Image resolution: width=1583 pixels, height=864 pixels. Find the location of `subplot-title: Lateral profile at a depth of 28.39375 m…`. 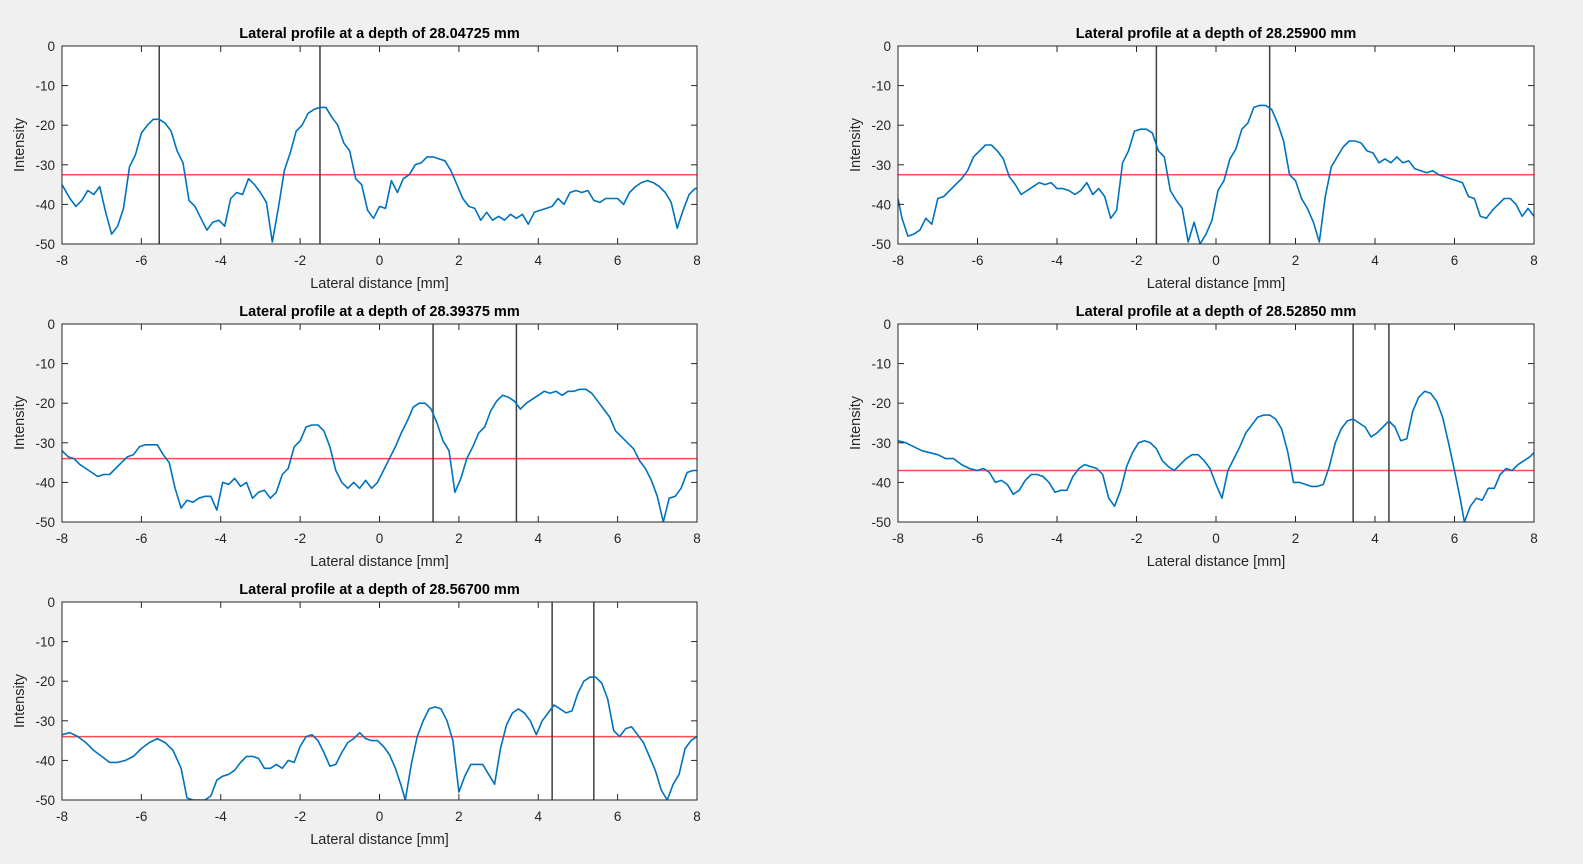

subplot-title: Lateral profile at a depth of 28.39375 m… is located at coordinates (379, 312).